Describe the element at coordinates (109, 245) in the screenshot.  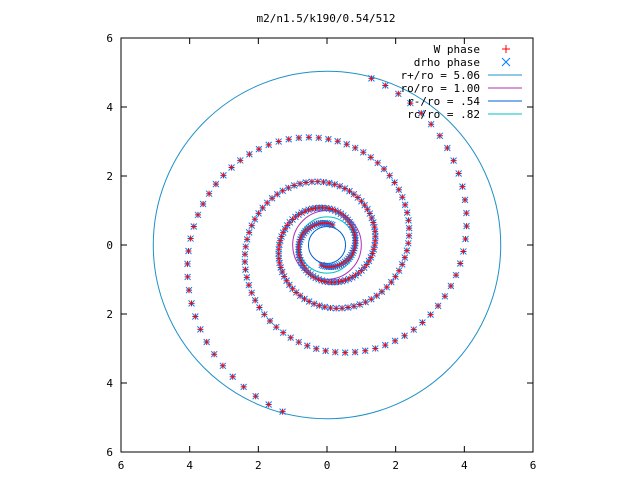
I see `y-tick-label: 0` at that location.